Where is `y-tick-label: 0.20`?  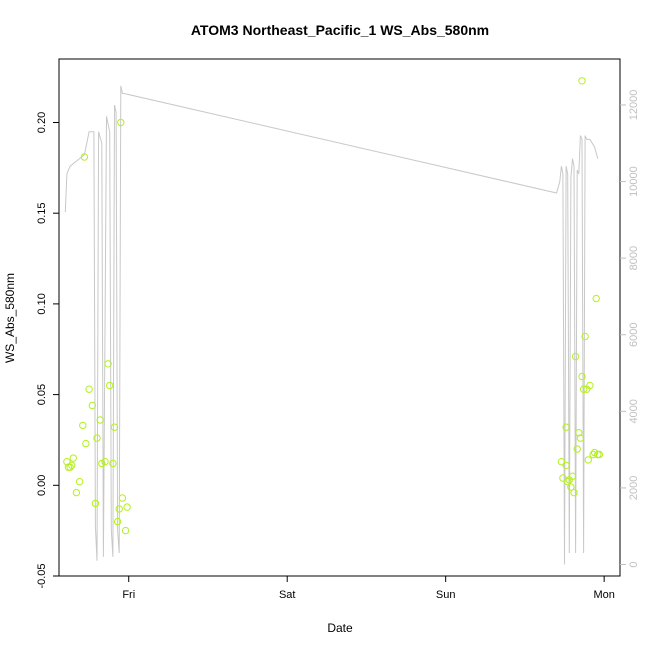
y-tick-label: 0.20 is located at coordinates (42, 122).